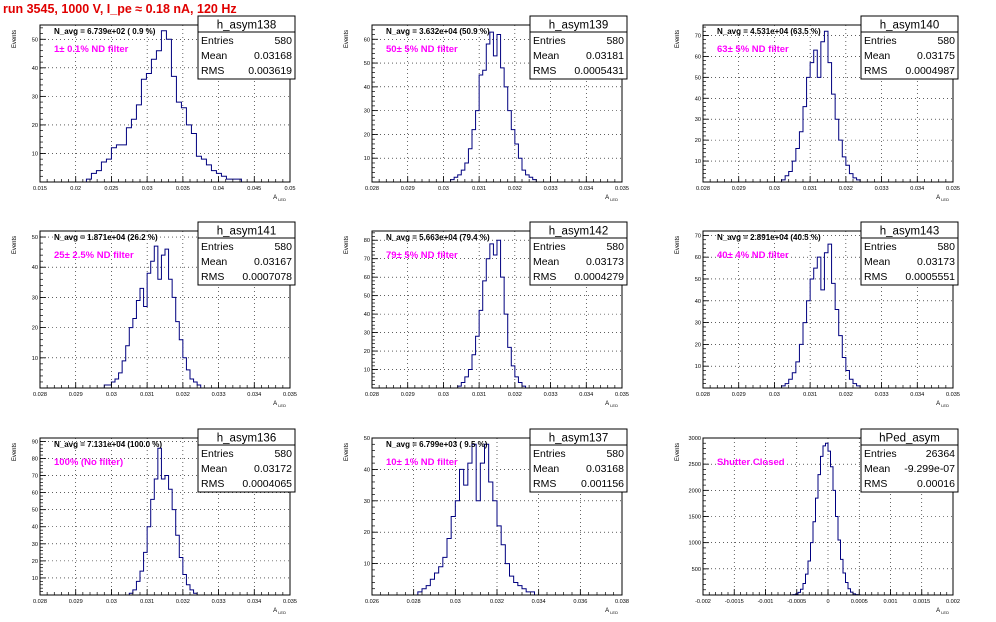 This screenshot has height=622, width=996. What do you see at coordinates (695, 491) in the screenshot?
I see `y-tick-label: 2000` at bounding box center [695, 491].